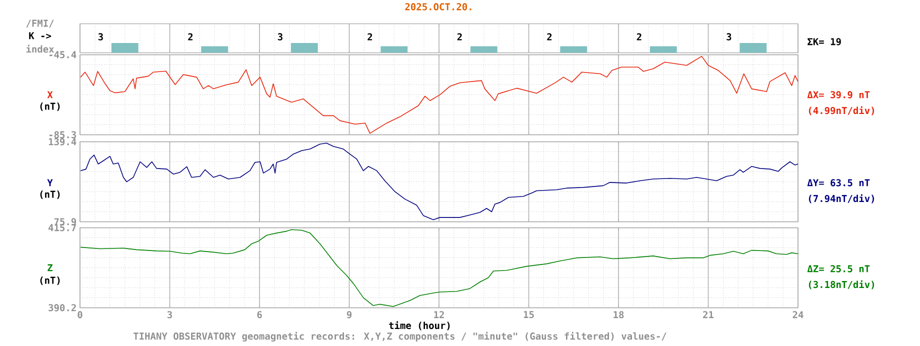  Describe the element at coordinates (798, 314) in the screenshot. I see `x-tick-label: 24` at that location.